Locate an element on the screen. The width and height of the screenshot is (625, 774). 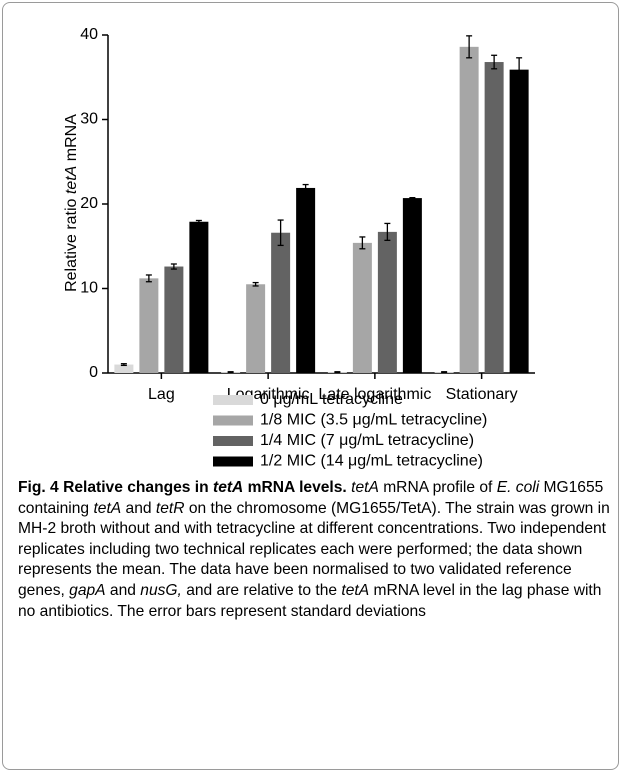
x-tick-label: Lag is located at coordinates (161, 394).